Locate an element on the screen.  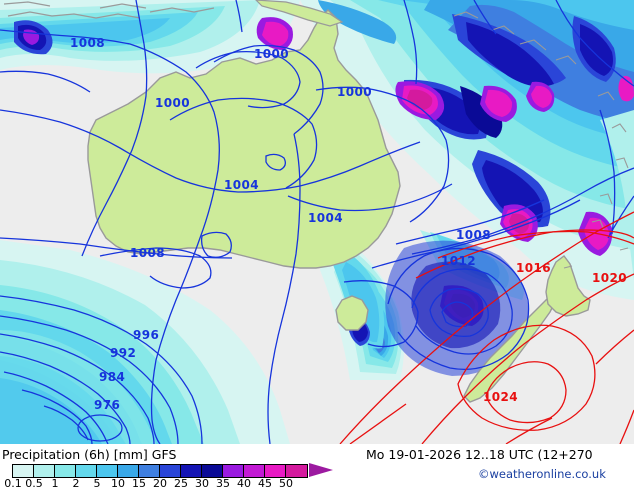
isobar-label: 996 is located at coordinates (146, 335).